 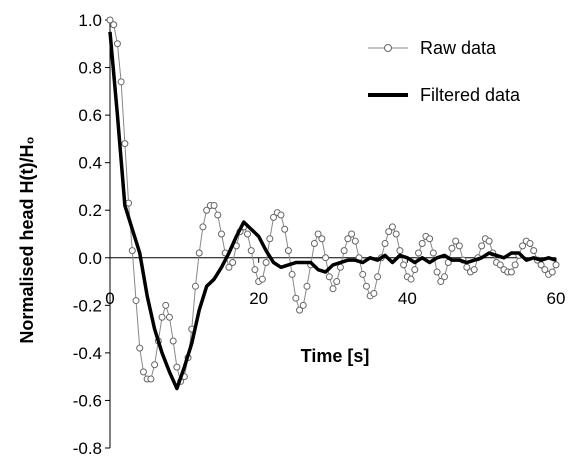 I want to click on legend-label-raw-data: Raw data, so click(x=458, y=48).